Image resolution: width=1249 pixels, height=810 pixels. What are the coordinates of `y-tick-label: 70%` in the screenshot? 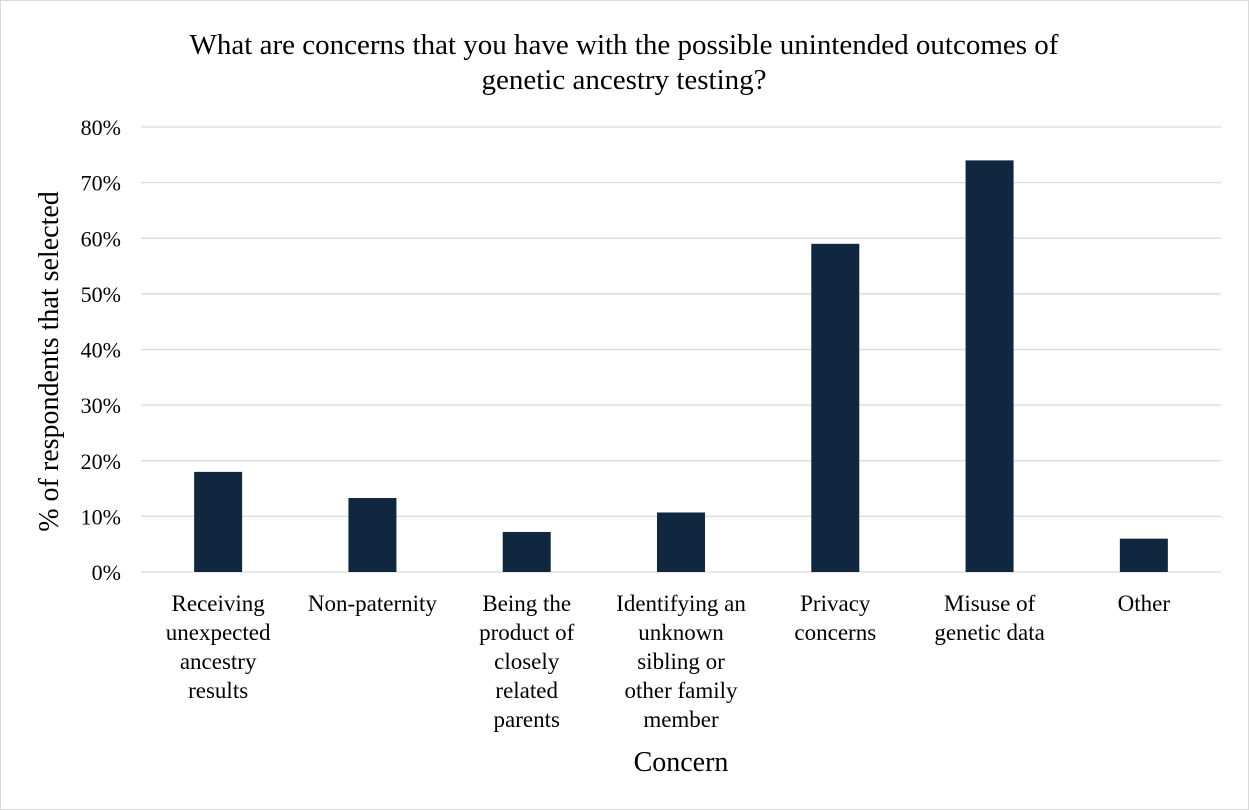 It's located at (101, 183).